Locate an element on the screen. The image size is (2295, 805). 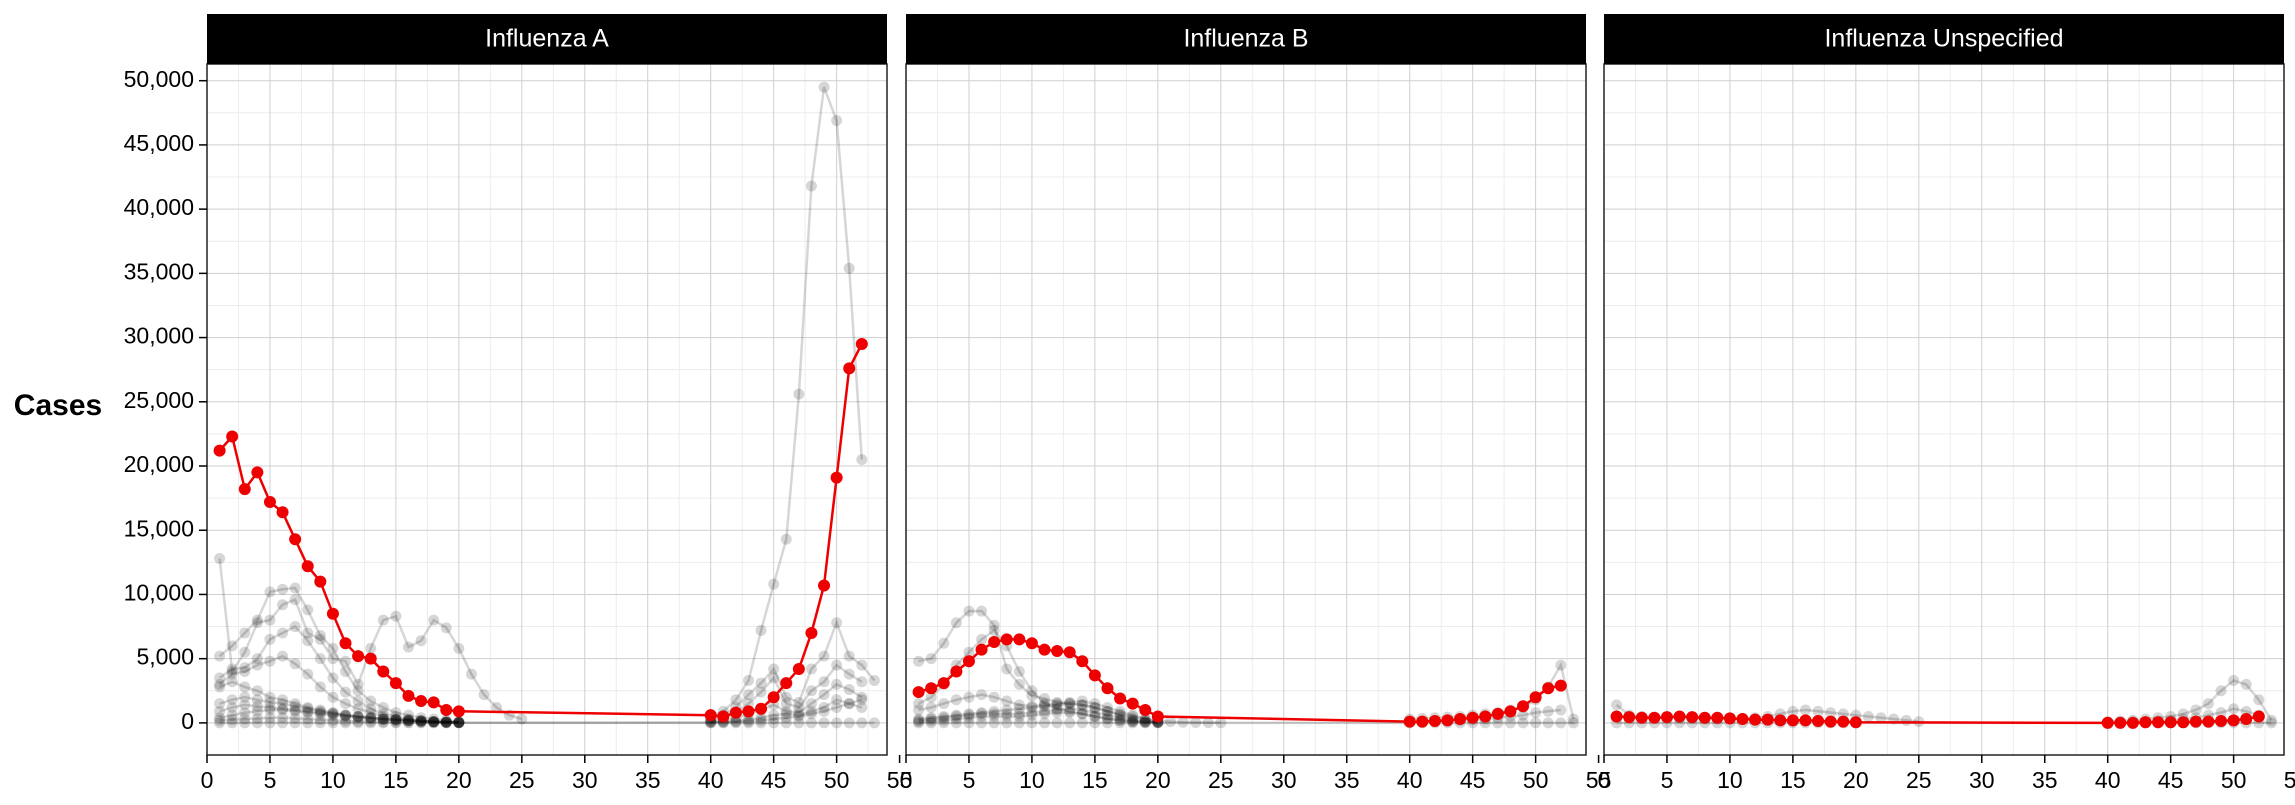
x-tick-label: 0 is located at coordinates (207, 780).